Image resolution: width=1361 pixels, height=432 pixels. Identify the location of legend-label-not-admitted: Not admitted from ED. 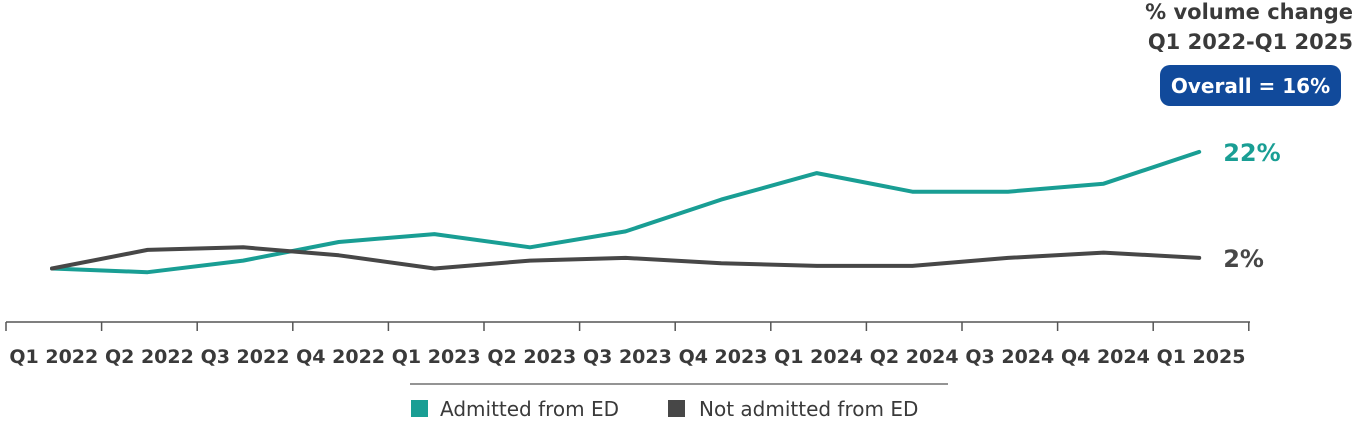
(808, 409).